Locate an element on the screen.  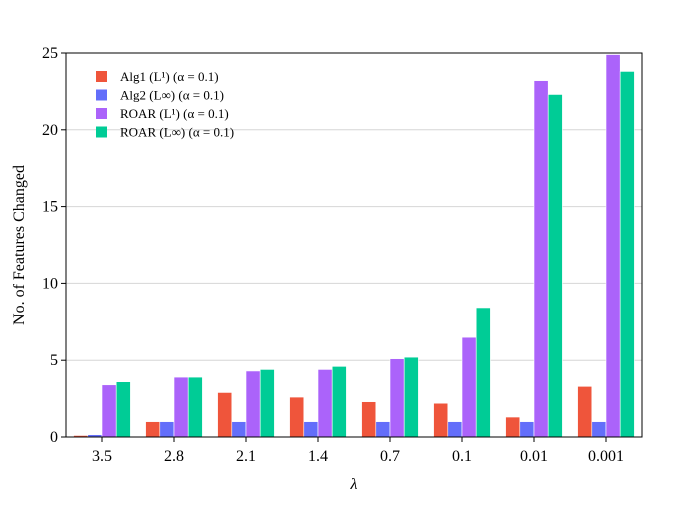
x-tick-label: 1.4 is located at coordinates (318, 456).